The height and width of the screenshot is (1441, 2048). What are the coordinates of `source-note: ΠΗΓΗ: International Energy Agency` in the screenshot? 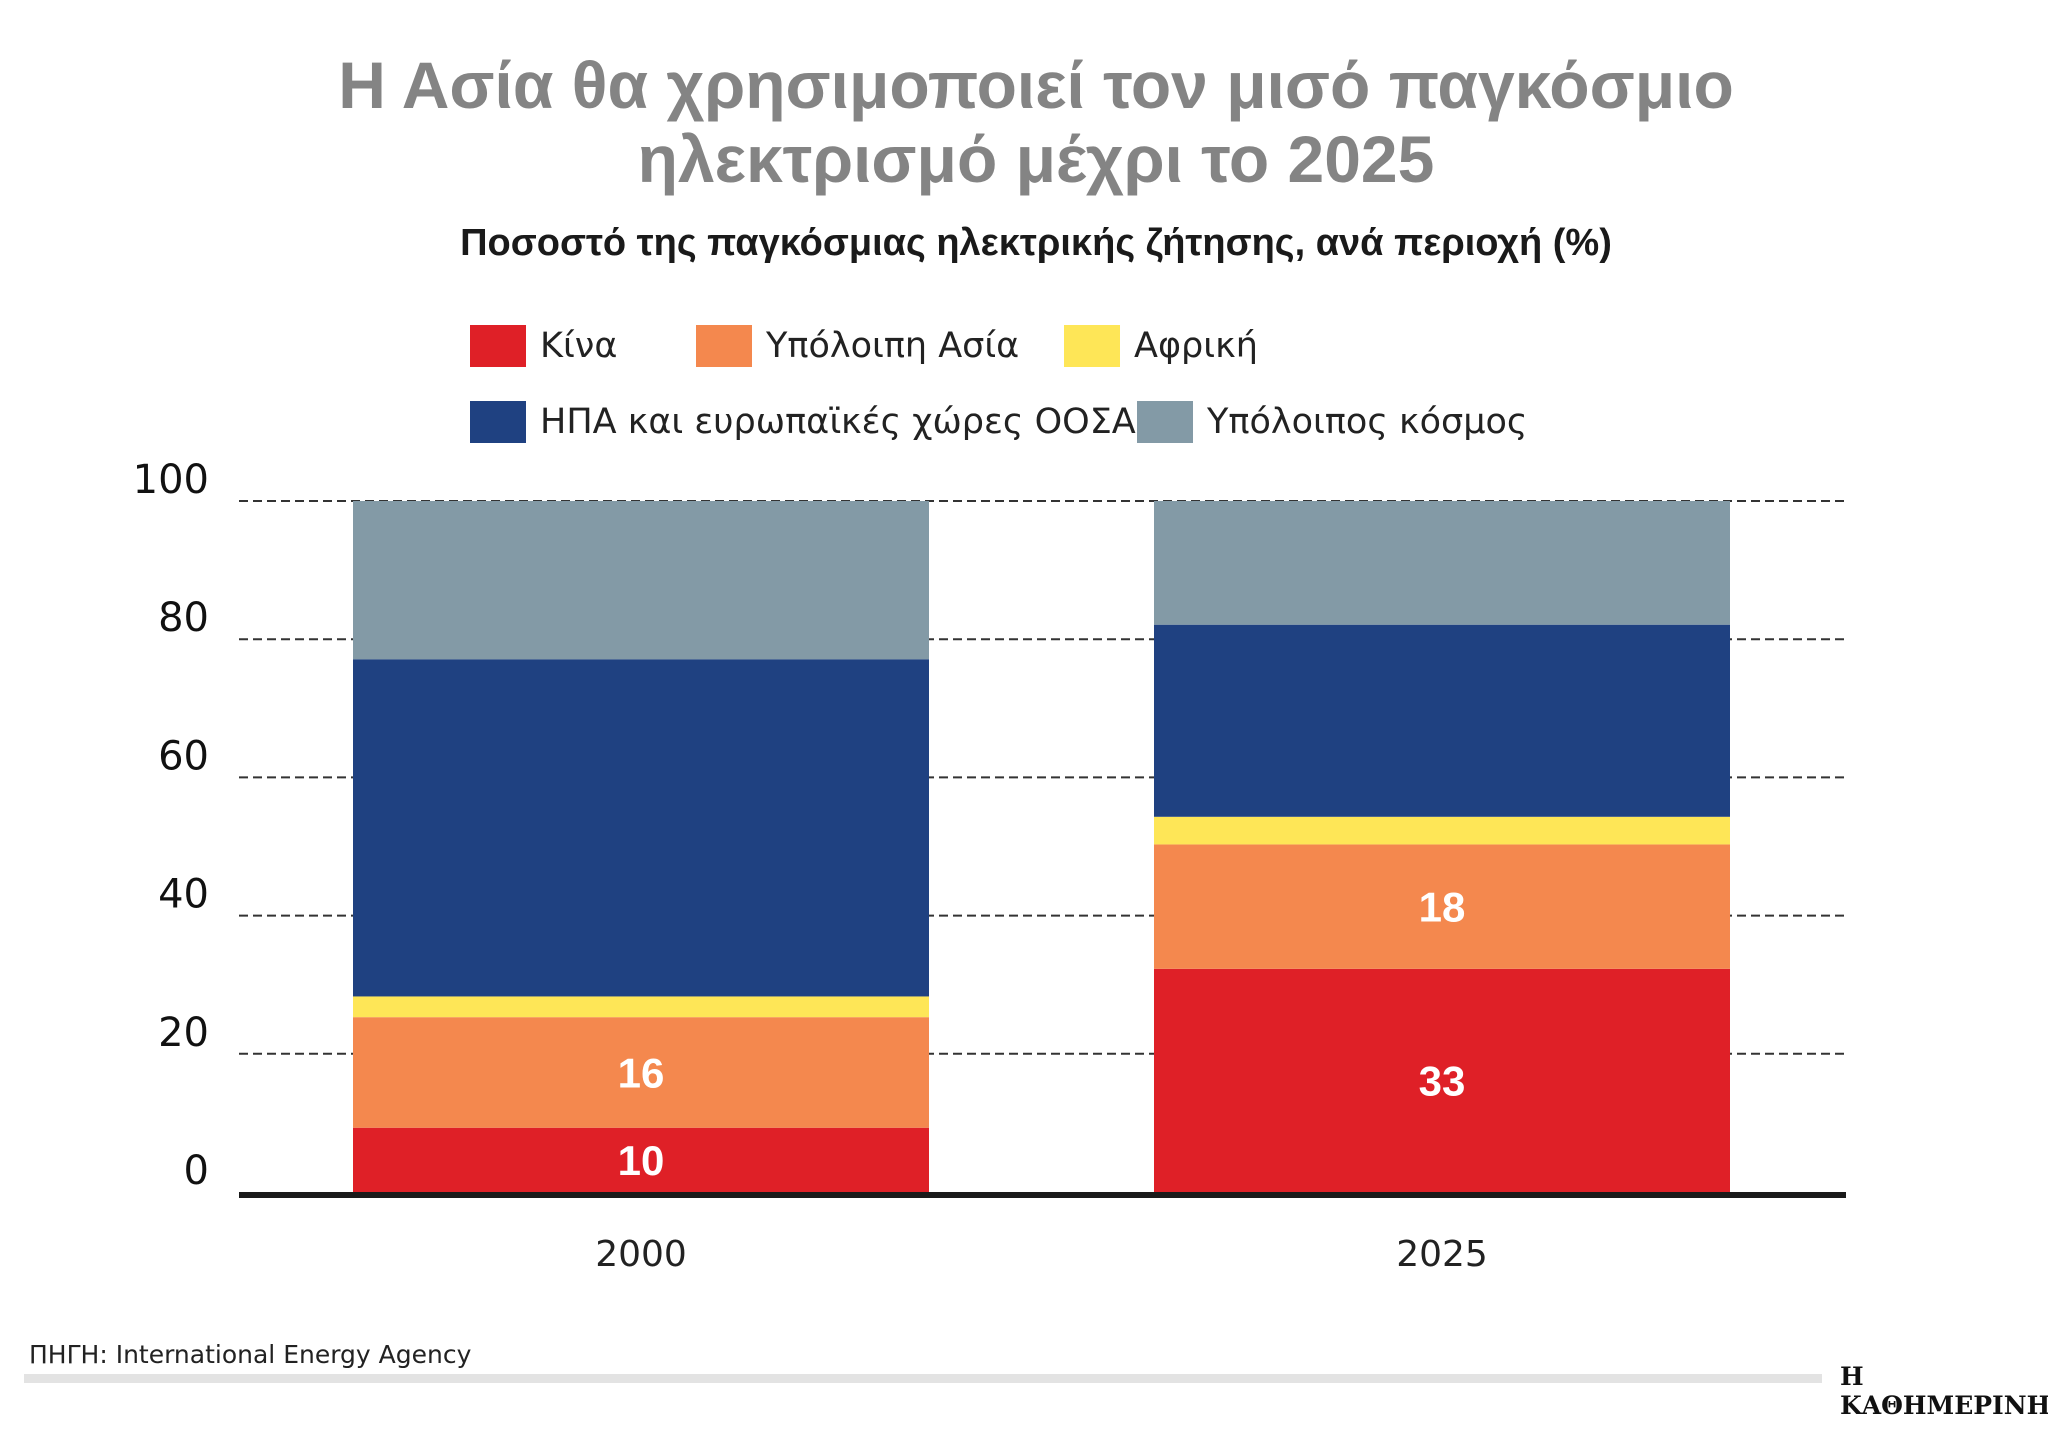 It's located at (250, 1354).